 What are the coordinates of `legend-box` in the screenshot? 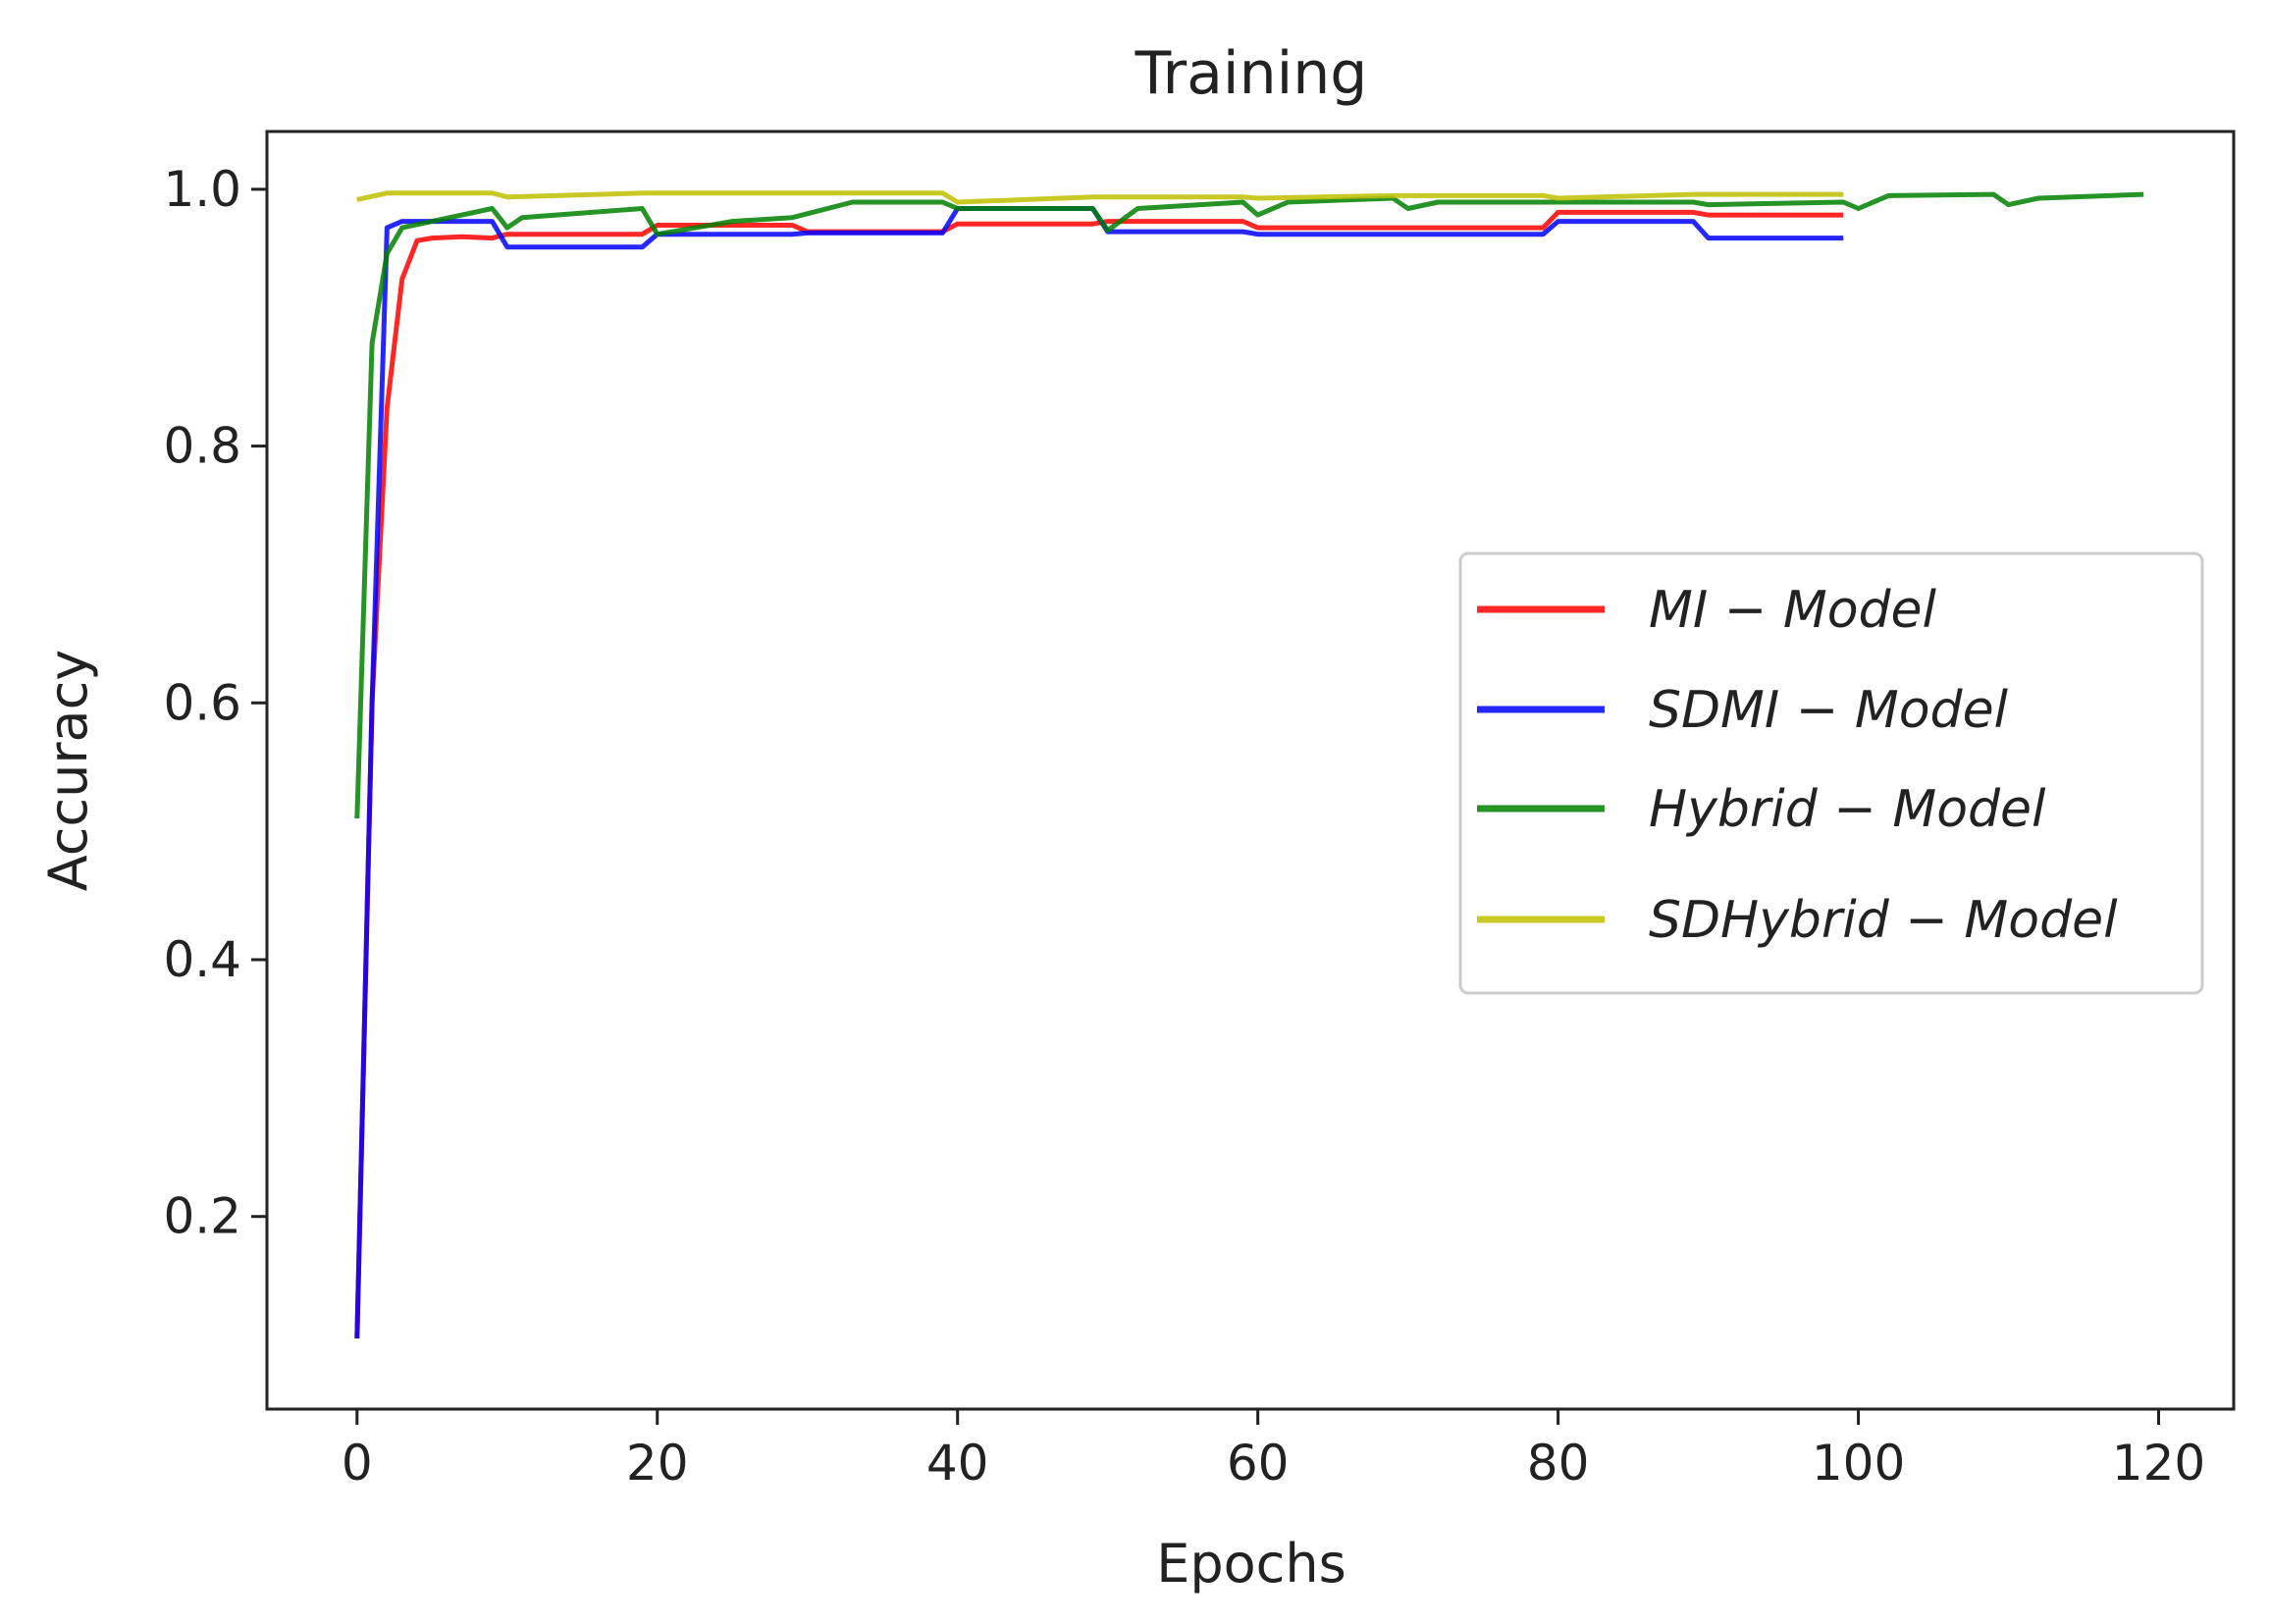 It's located at (1831, 773).